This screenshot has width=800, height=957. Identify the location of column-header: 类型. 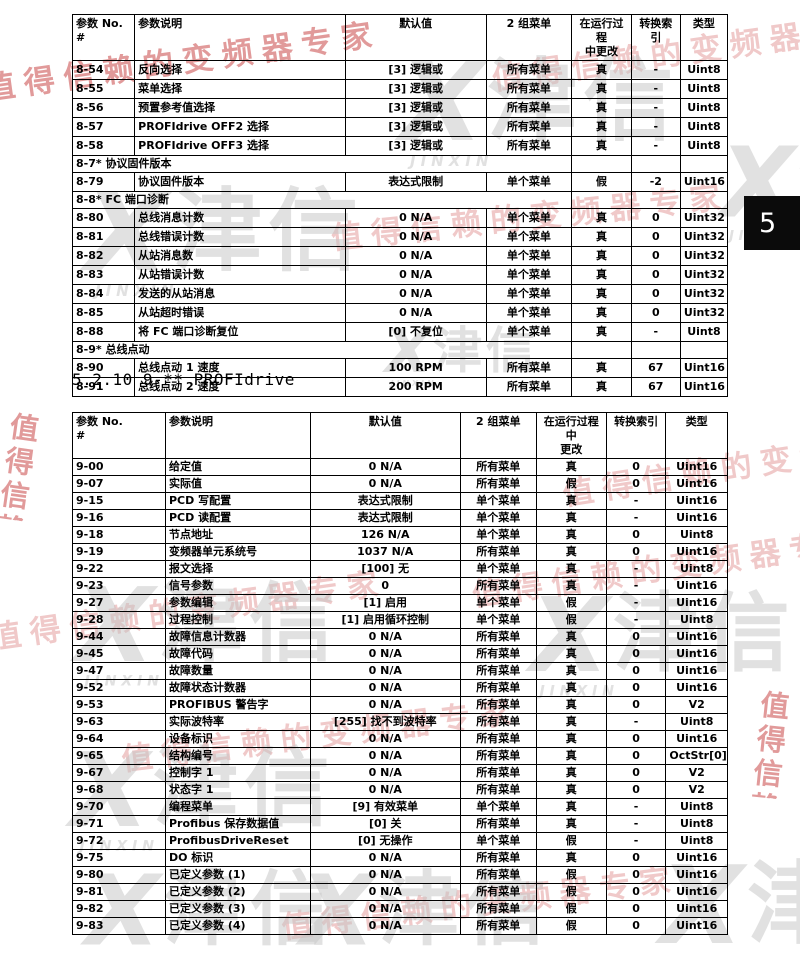
(704, 37).